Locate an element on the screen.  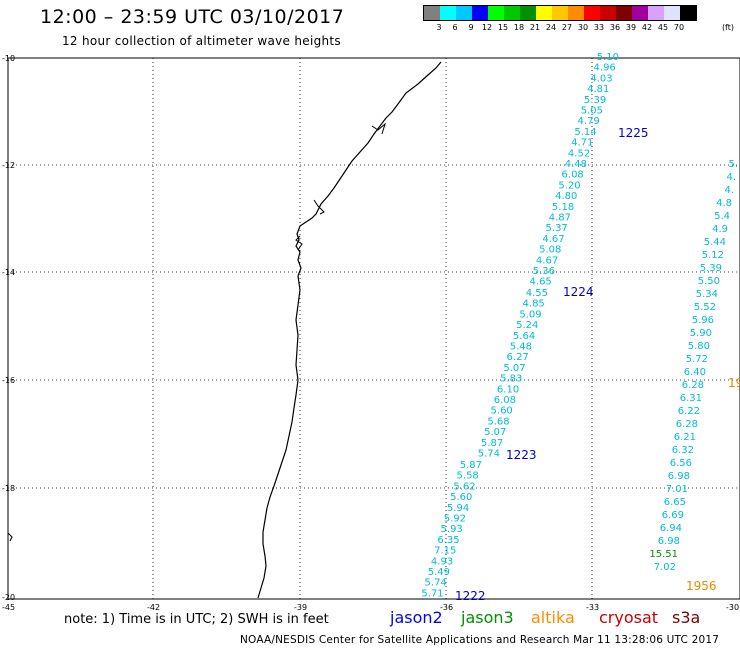
wave-height-value: 5.4 is located at coordinates (722, 216).